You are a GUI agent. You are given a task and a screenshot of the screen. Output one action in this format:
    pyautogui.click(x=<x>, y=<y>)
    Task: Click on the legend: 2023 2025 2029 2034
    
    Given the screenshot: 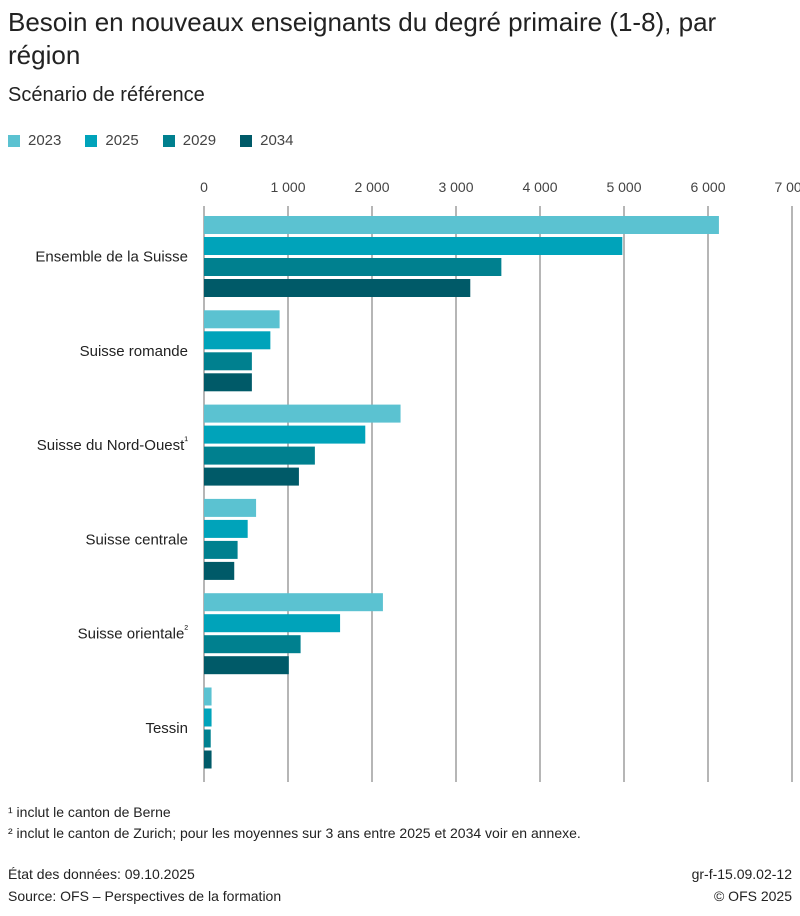 What is the action you would take?
    pyautogui.click(x=163, y=140)
    